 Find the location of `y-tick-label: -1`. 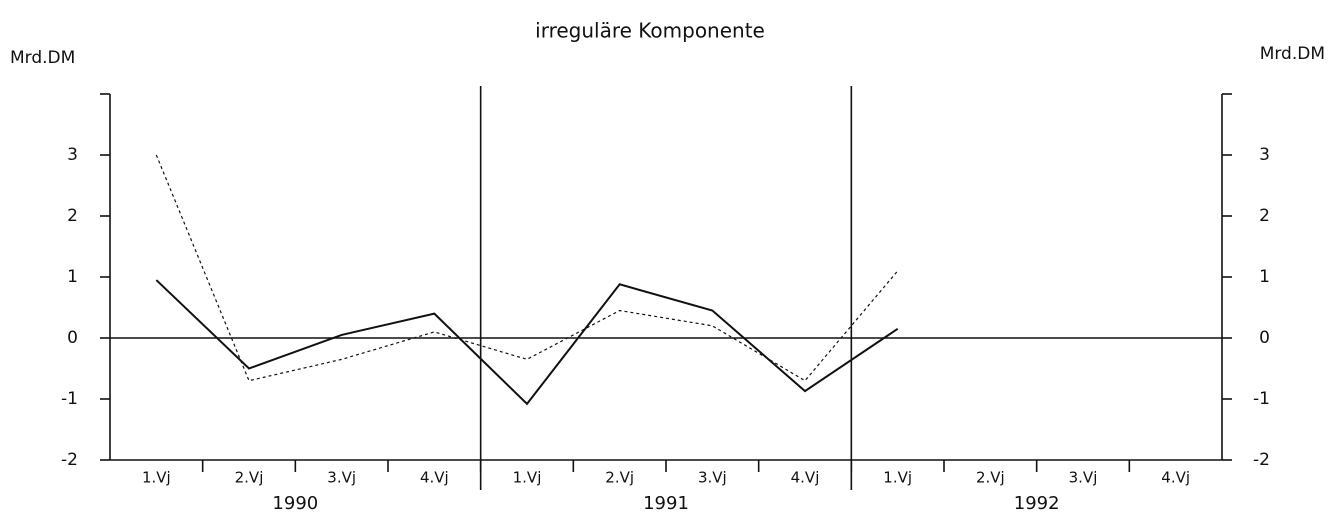

y-tick-label: -1 is located at coordinates (69, 399).